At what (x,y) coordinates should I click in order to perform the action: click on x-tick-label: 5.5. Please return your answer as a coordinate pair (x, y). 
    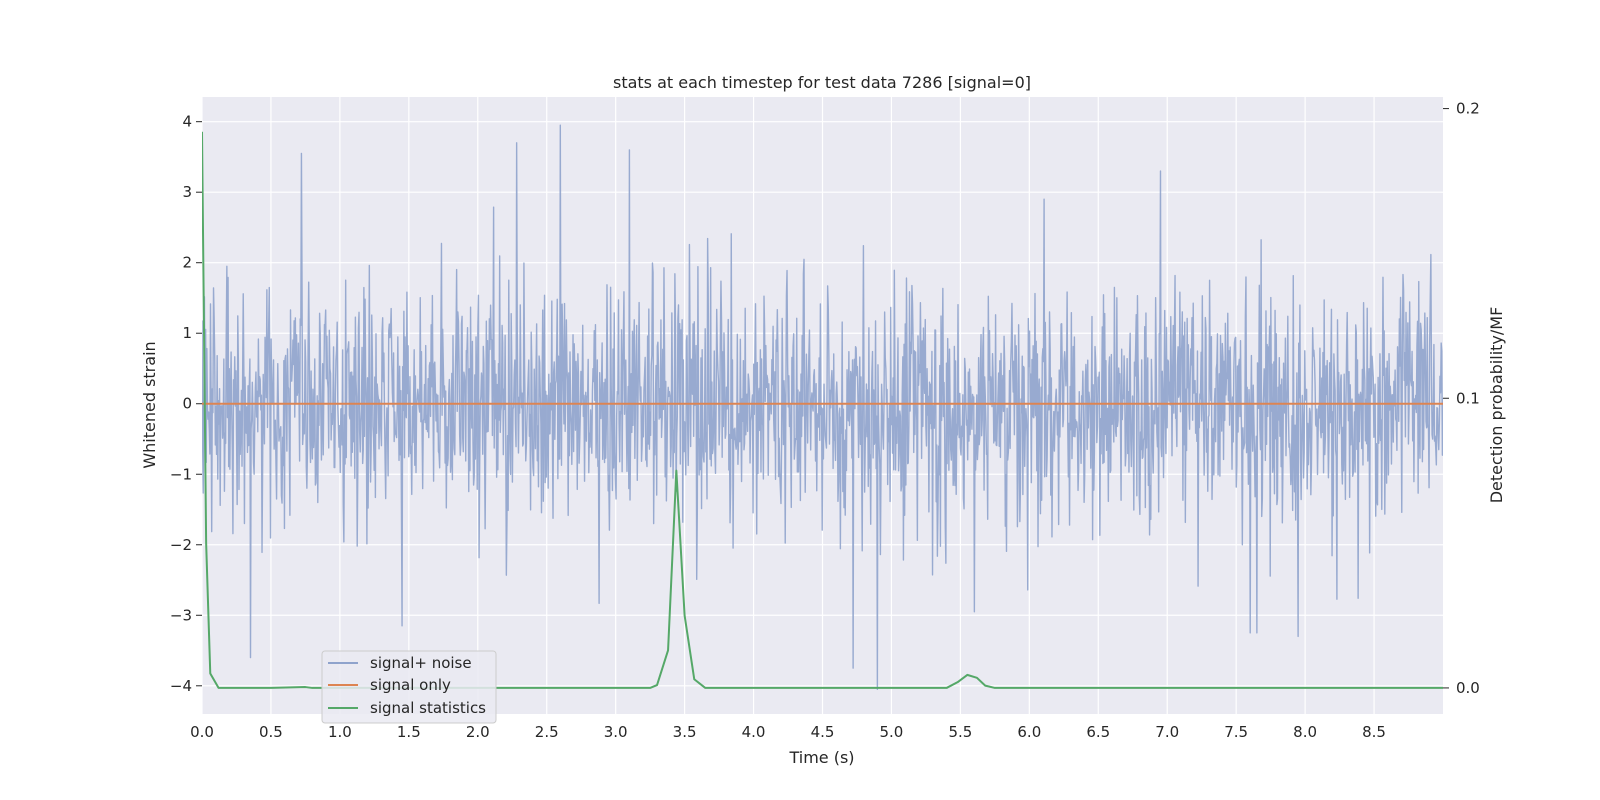
    Looking at the image, I should click on (960, 732).